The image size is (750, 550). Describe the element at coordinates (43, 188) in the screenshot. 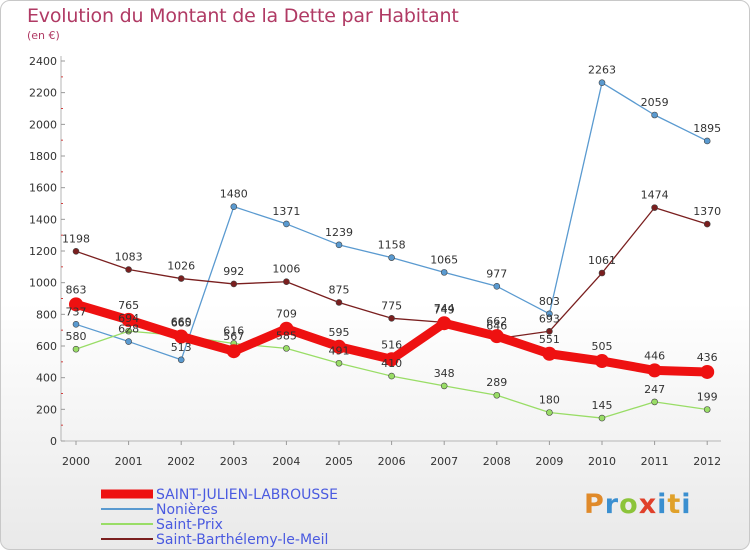

I see `y-tick-label: 1600` at that location.